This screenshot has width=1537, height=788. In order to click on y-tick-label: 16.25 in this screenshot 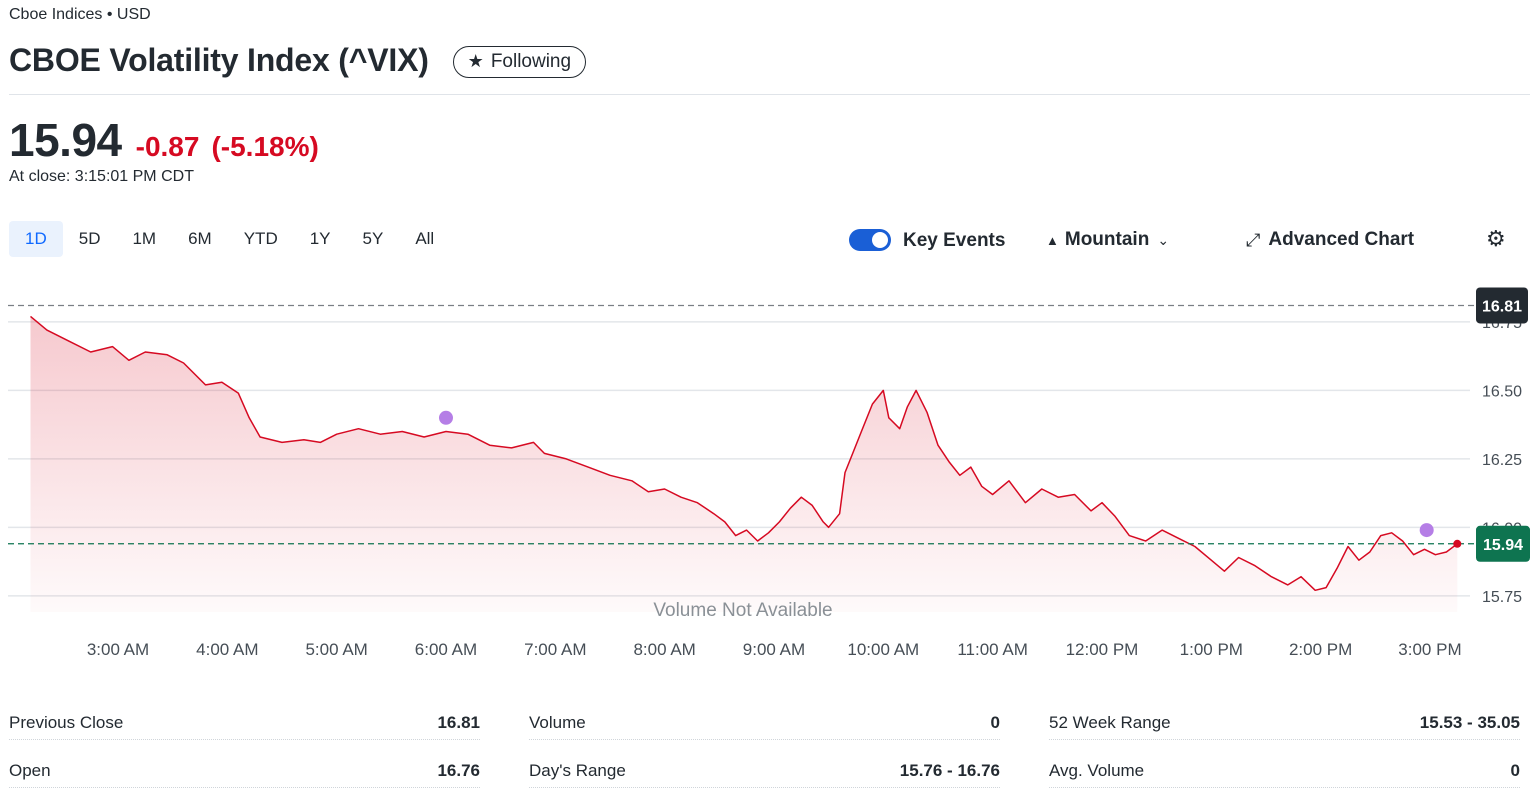, I will do `click(1502, 460)`.